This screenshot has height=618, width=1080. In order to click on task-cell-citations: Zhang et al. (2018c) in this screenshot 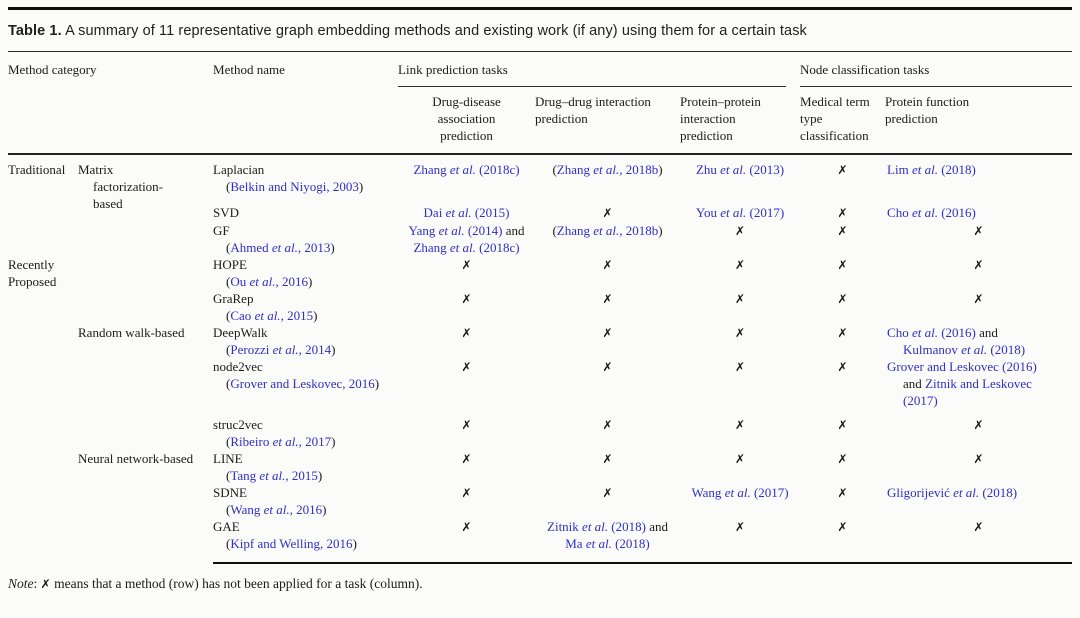, I will do `click(466, 179)`.